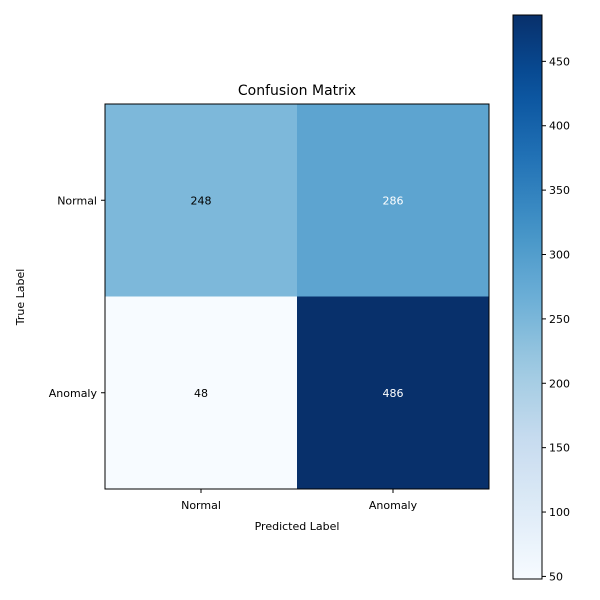  Describe the element at coordinates (77, 200) in the screenshot. I see `y-tick-label: Normal` at that location.